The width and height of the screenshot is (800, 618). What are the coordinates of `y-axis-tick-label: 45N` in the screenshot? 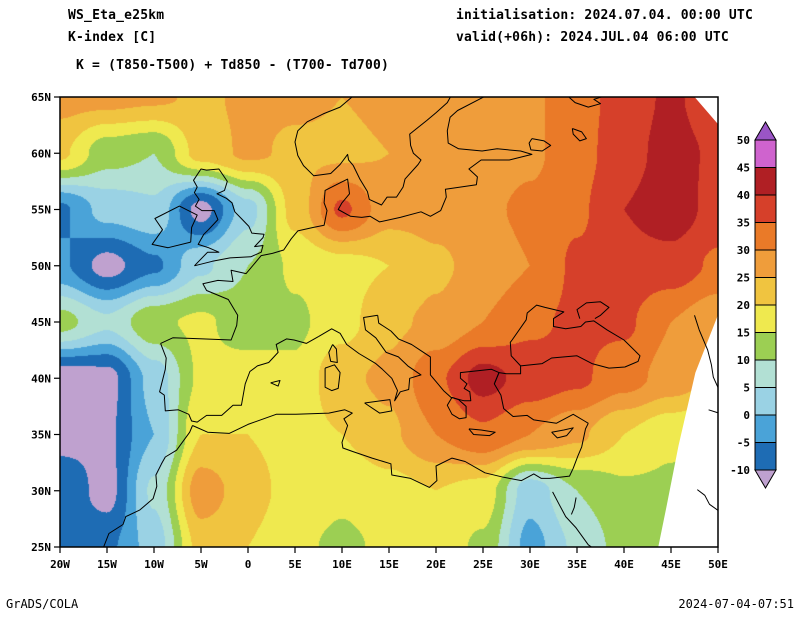 It's located at (41, 322).